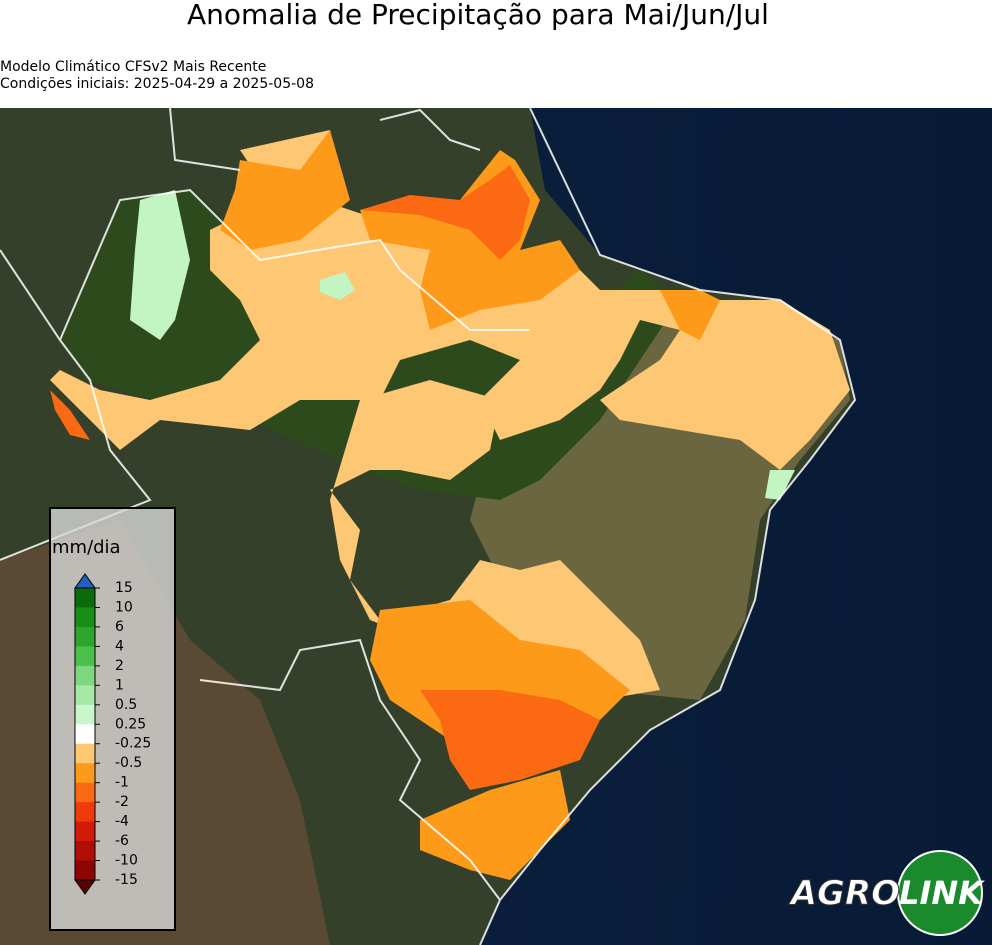 This screenshot has width=992, height=945. Describe the element at coordinates (126, 861) in the screenshot. I see `colorbar-tick-label: -10` at that location.